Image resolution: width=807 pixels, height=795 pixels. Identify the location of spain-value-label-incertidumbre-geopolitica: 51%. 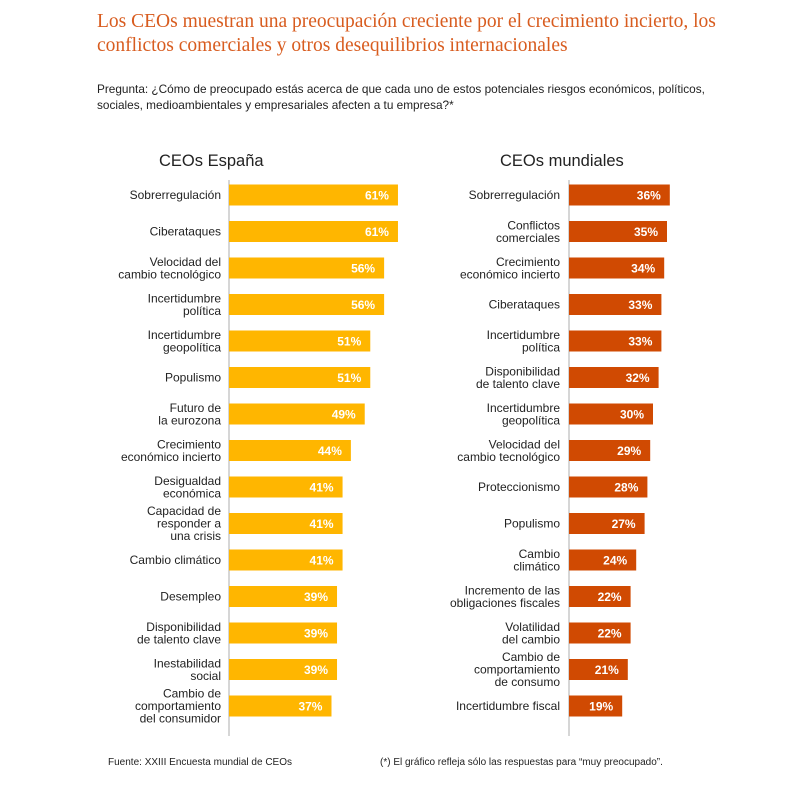
(349, 342).